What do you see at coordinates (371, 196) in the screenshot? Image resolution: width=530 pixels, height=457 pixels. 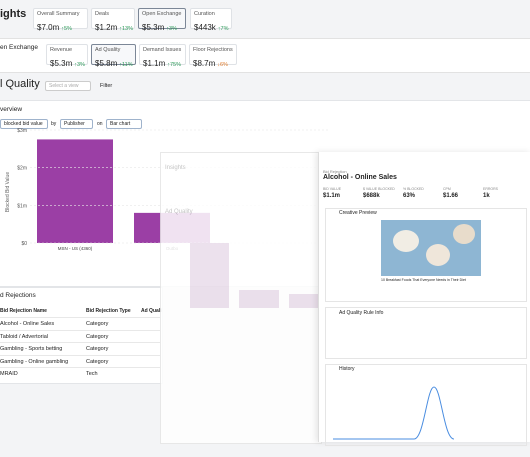 I see `metric-value: $688k` at bounding box center [371, 196].